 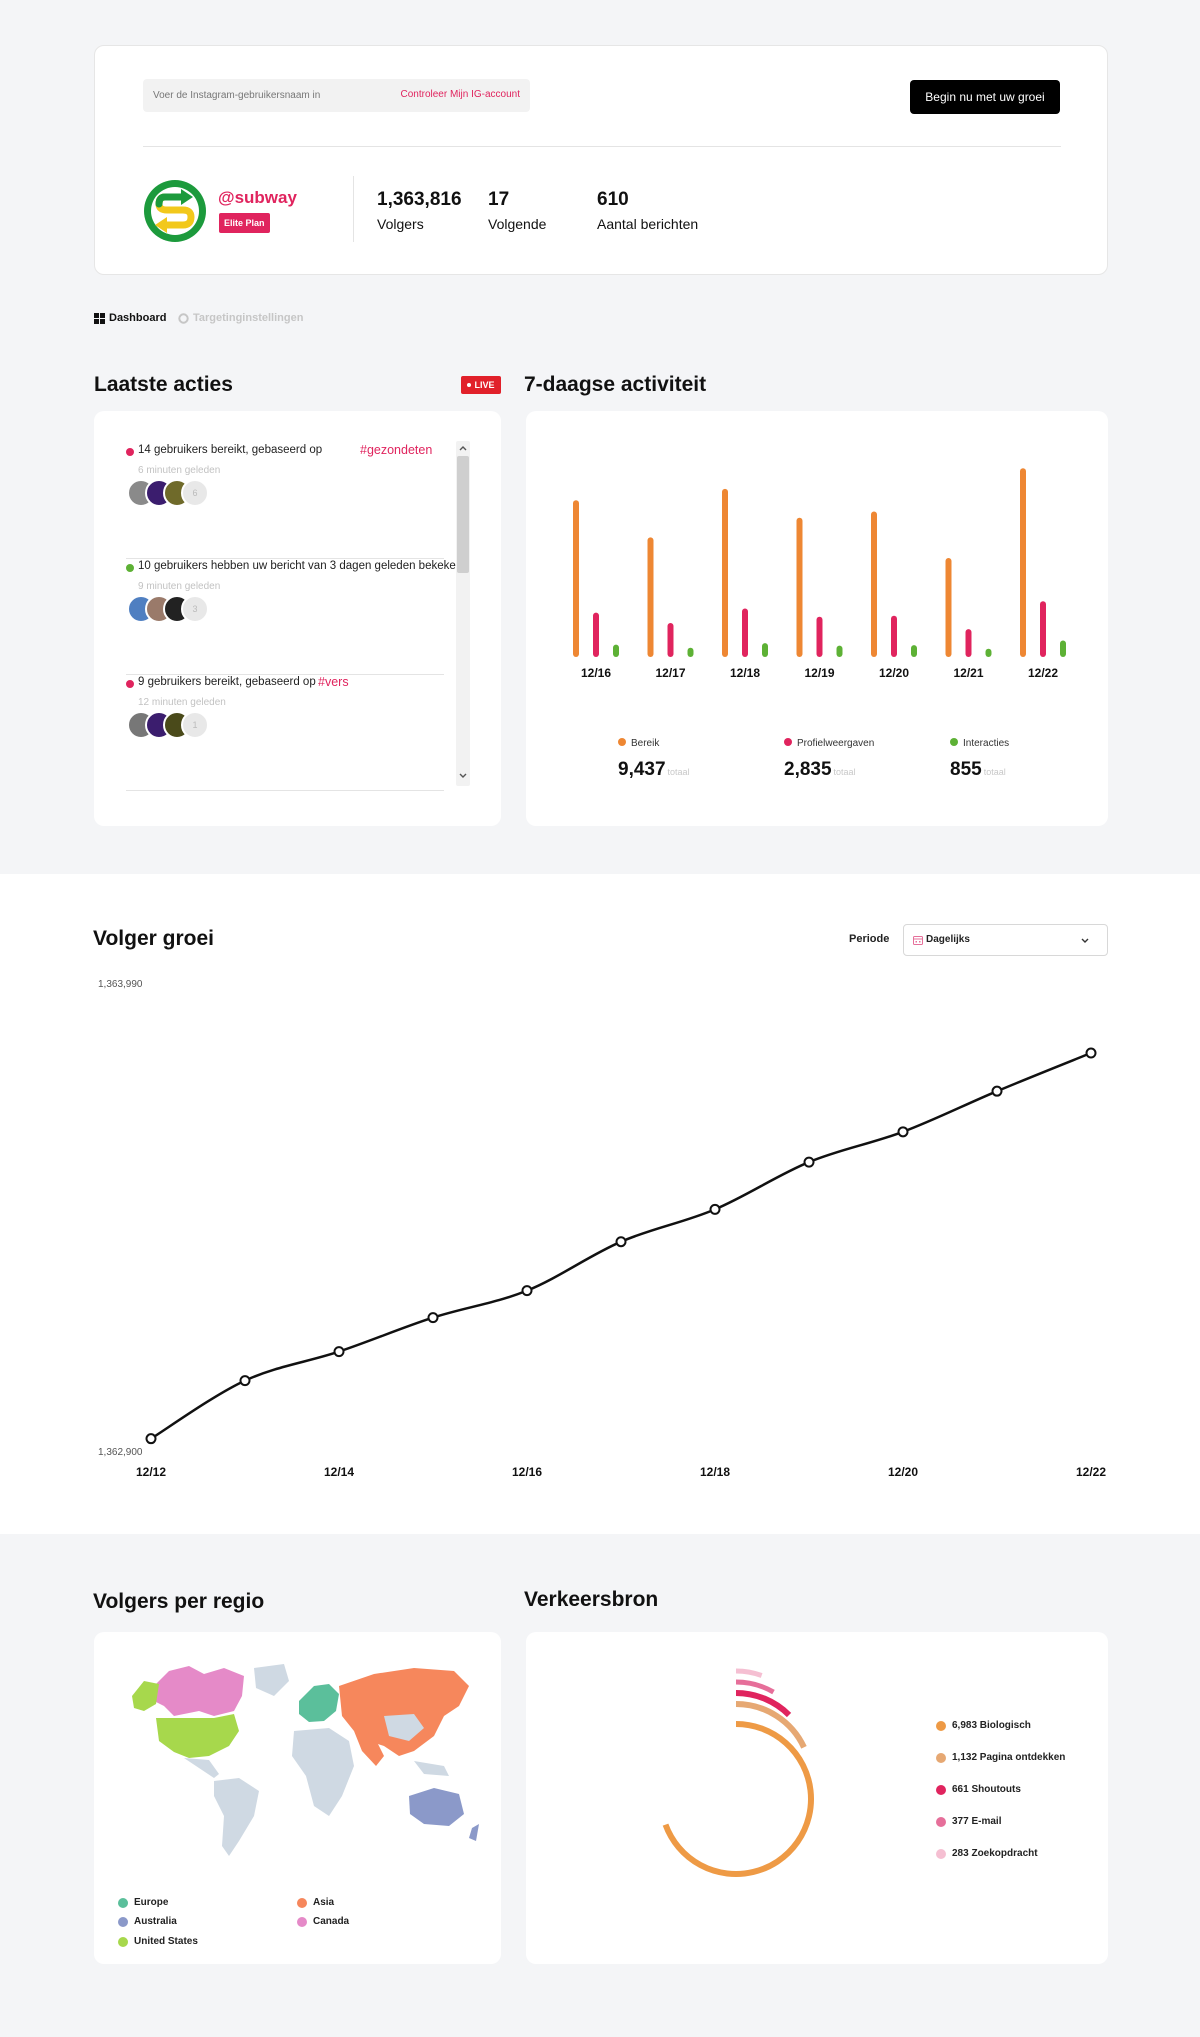 I want to click on x-tick-label: 12/19, so click(x=819, y=673).